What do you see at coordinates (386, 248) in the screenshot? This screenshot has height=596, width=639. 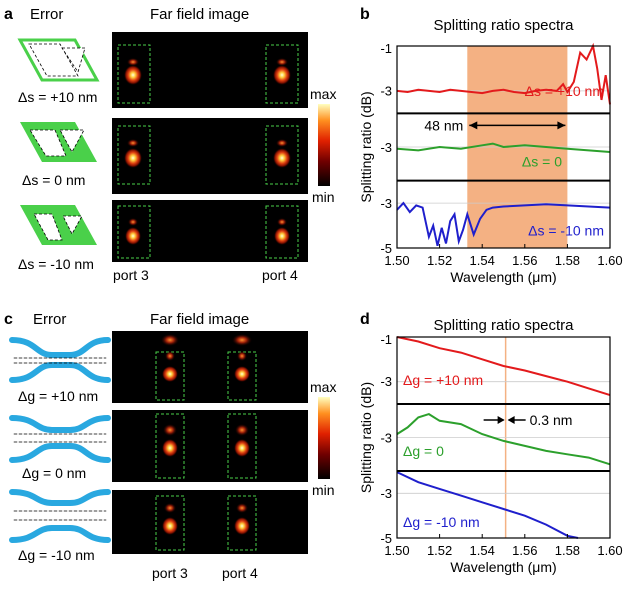 I see `chart-b-ytick-label: -5` at bounding box center [386, 248].